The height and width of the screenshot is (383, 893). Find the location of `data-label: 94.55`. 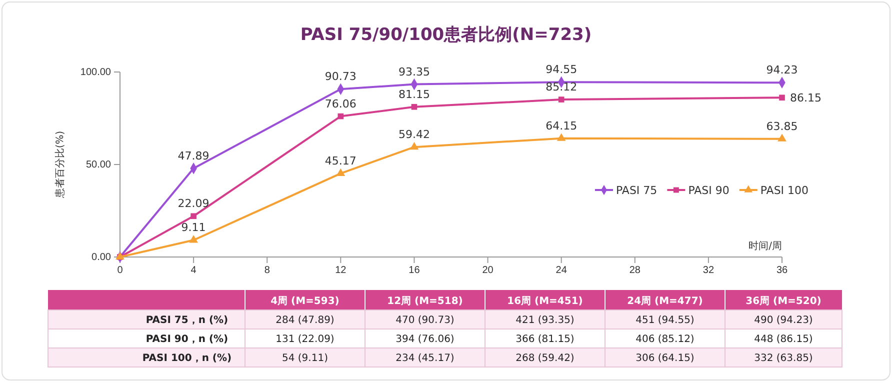

data-label: 94.55 is located at coordinates (562, 69).